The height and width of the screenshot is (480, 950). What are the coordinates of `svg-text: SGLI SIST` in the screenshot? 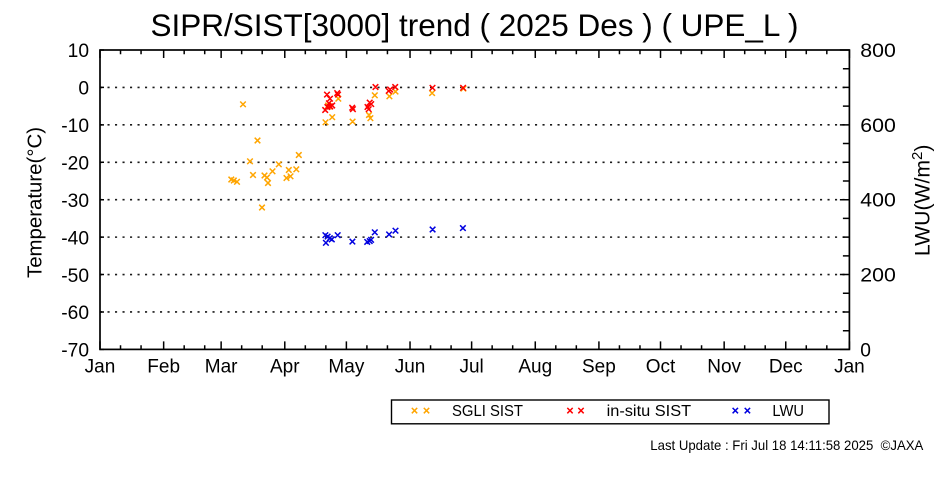 It's located at (488, 411).